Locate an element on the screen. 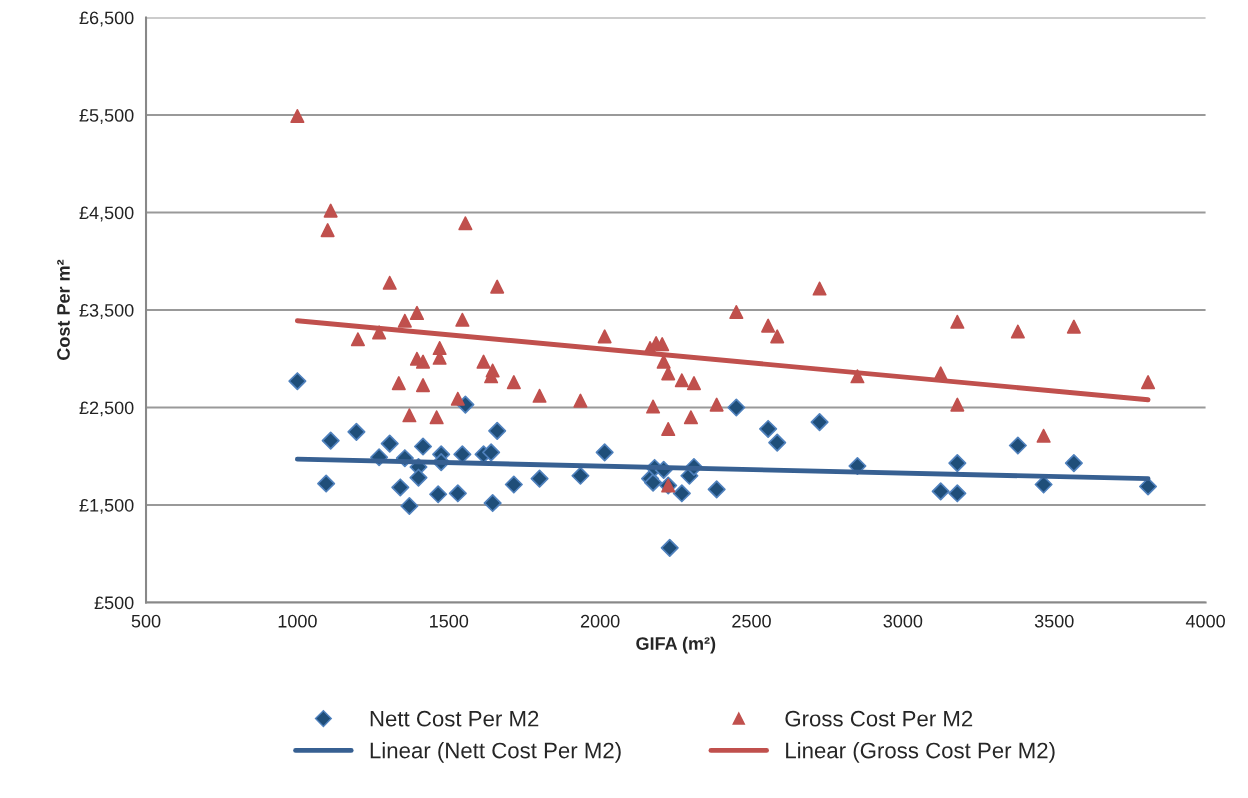 The image size is (1248, 798). y-tick-label: £1,500 is located at coordinates (106, 506).